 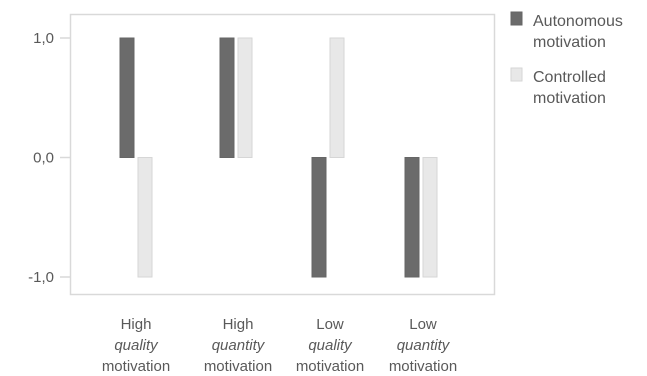 I want to click on y-tick-label: 1,0, so click(x=43, y=38).